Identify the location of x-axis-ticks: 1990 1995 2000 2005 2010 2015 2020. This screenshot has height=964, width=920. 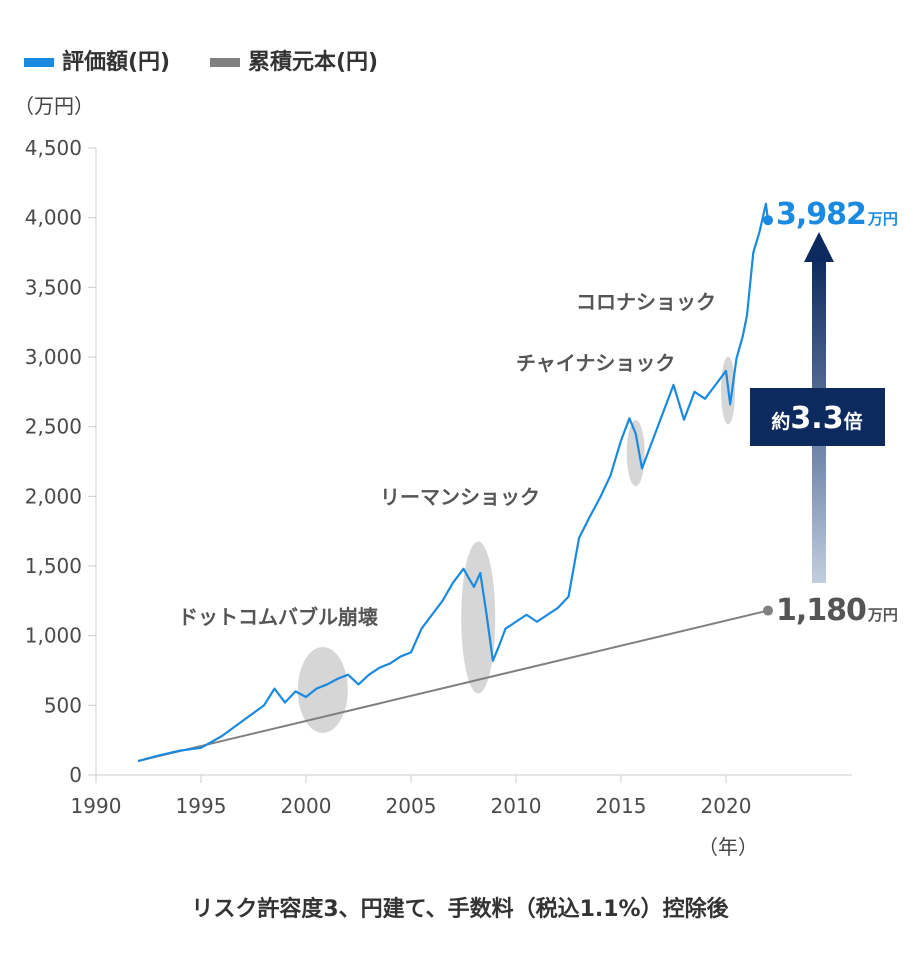
(411, 796).